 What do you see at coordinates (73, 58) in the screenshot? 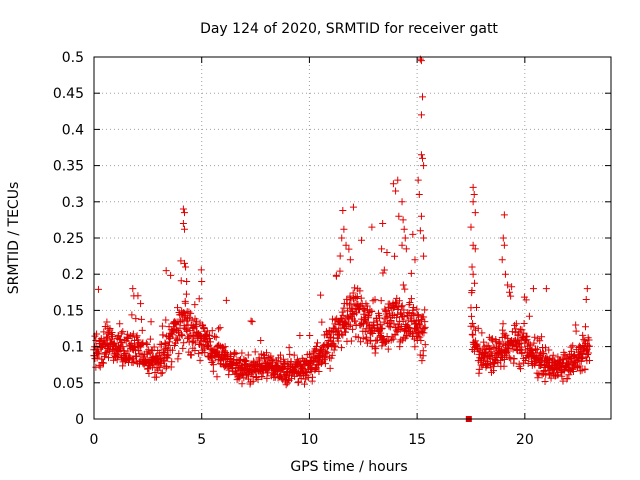
I see `y-tick-label: 0.5` at bounding box center [73, 58].